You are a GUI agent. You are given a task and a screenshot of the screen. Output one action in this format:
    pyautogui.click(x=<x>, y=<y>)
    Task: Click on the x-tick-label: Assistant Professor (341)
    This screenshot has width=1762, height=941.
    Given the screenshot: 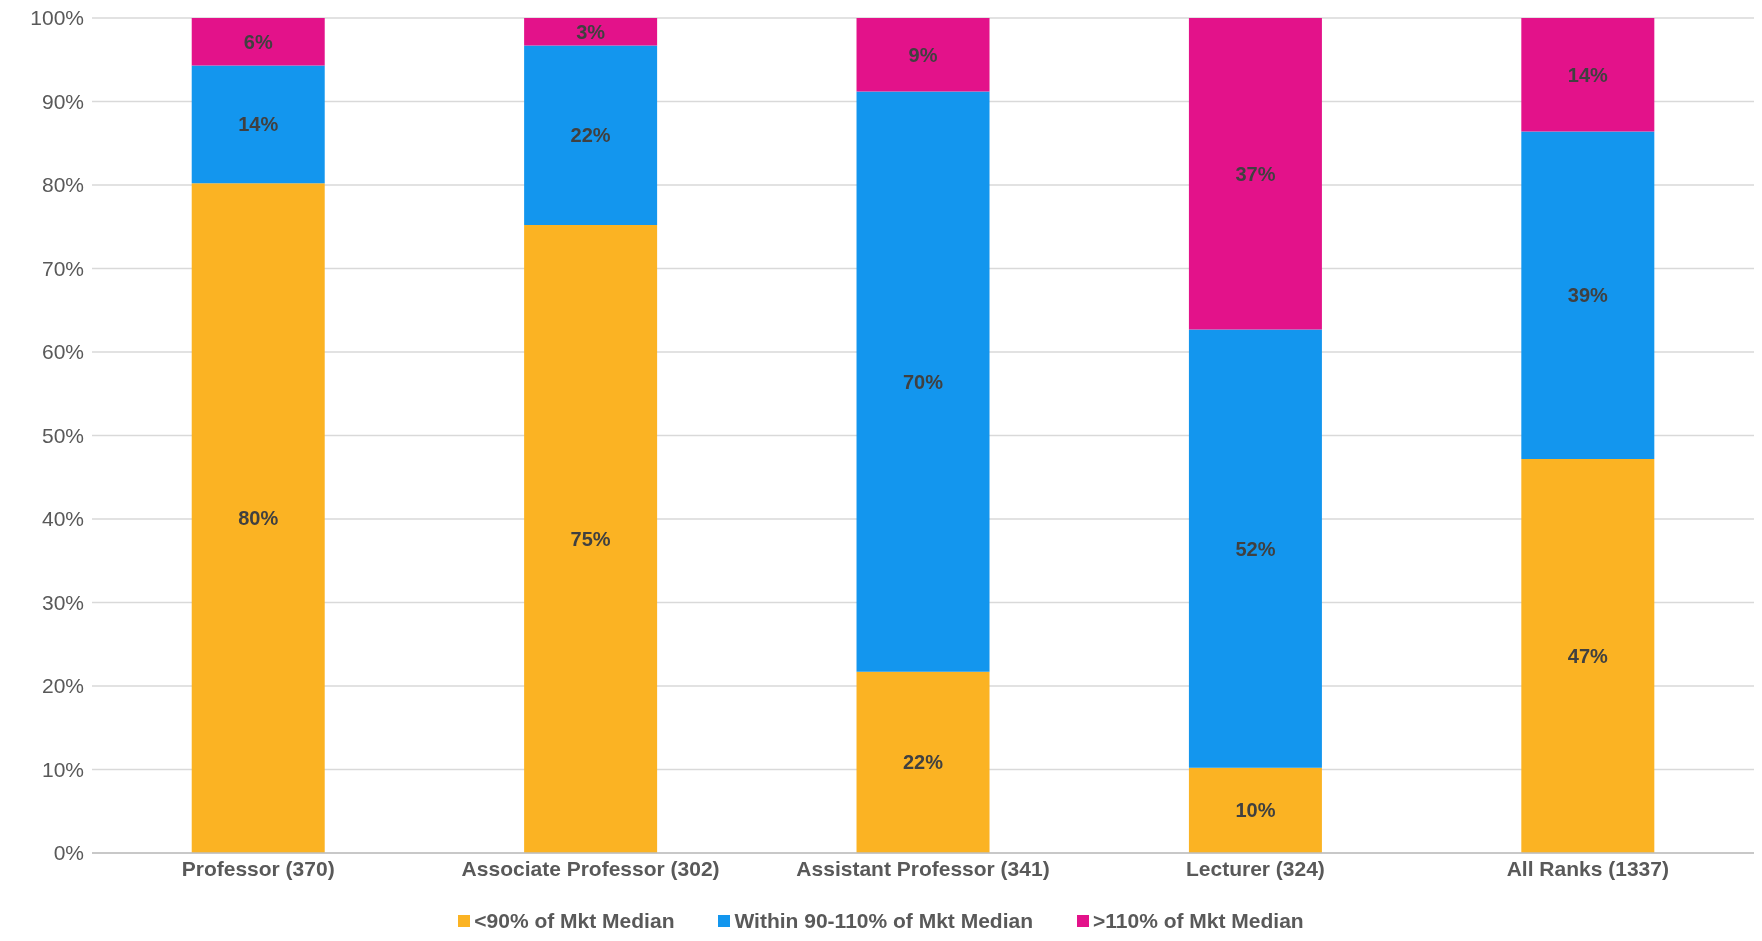 What is the action you would take?
    pyautogui.click(x=923, y=868)
    